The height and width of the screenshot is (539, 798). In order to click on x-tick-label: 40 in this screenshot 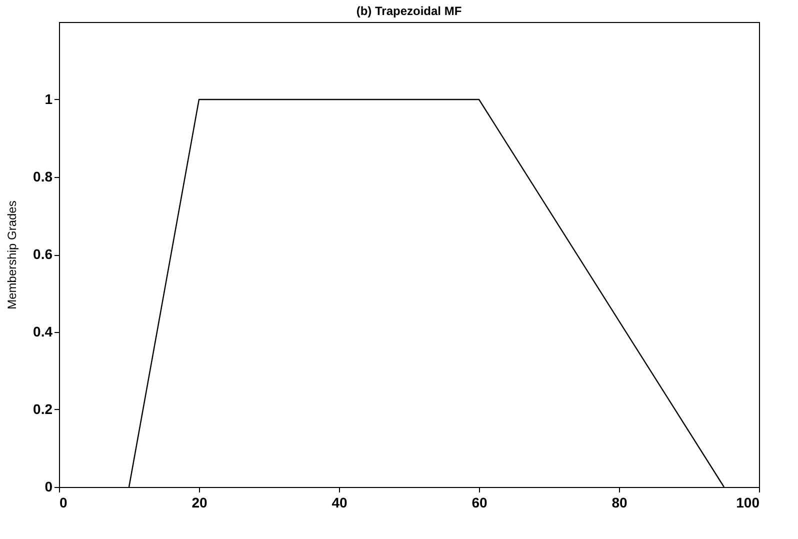, I will do `click(340, 502)`.